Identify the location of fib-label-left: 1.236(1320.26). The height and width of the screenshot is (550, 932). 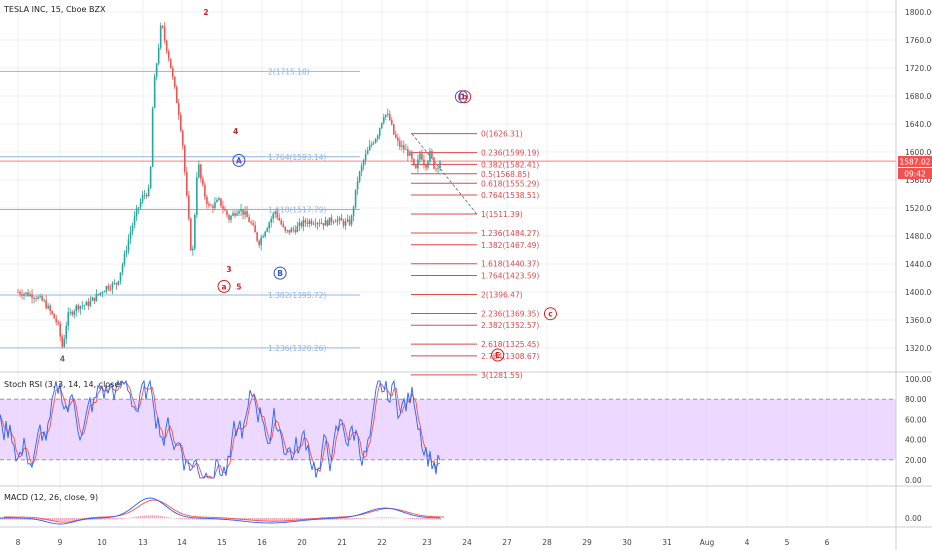
(297, 348).